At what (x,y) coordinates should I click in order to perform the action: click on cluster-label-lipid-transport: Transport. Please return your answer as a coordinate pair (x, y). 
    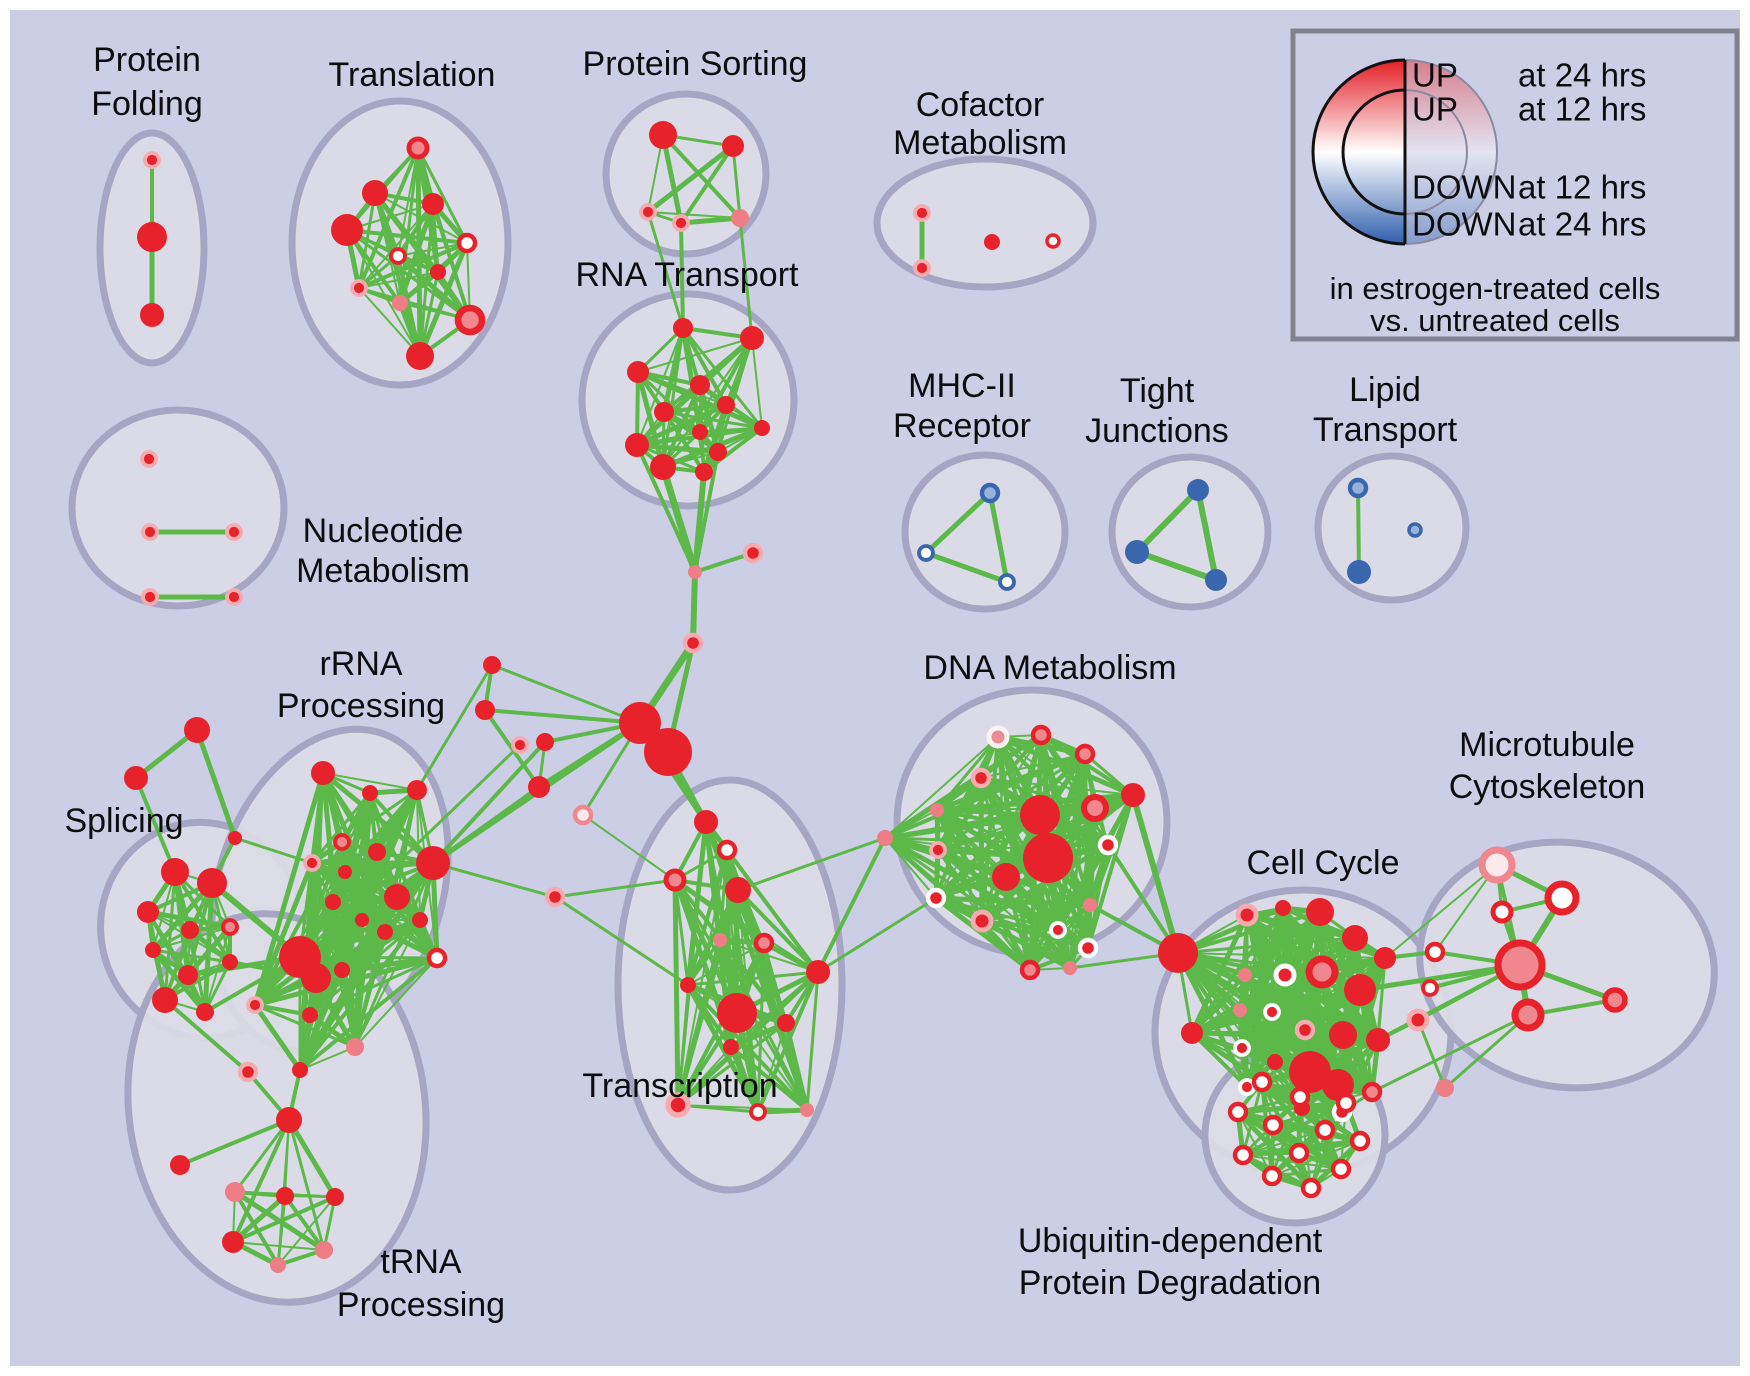
    Looking at the image, I should click on (1385, 430).